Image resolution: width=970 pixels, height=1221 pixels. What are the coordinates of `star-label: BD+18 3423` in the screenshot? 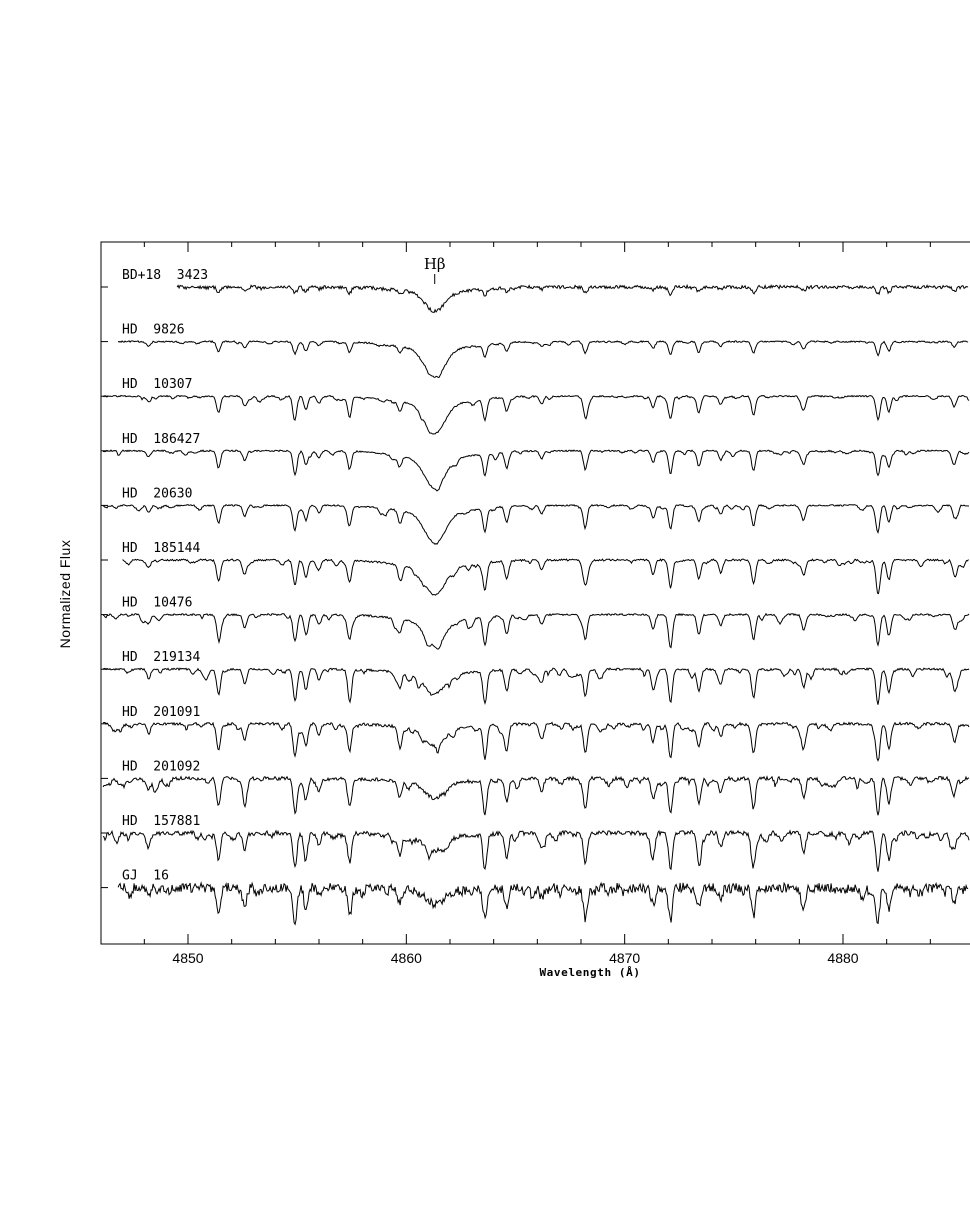 It's located at (165, 275).